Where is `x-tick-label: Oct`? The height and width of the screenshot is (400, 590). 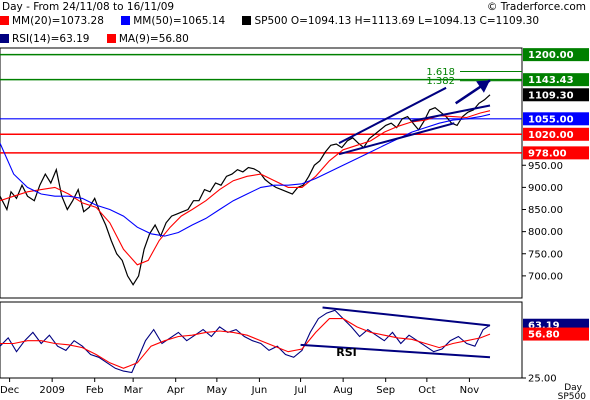
x-tick-label: Oct is located at coordinates (426, 390).